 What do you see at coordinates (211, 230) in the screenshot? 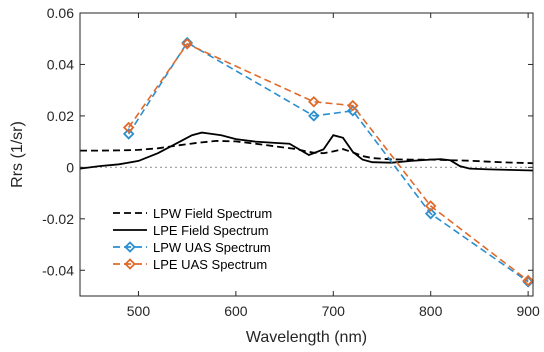
I see `legend-label: LPE Field Spectrum` at bounding box center [211, 230].